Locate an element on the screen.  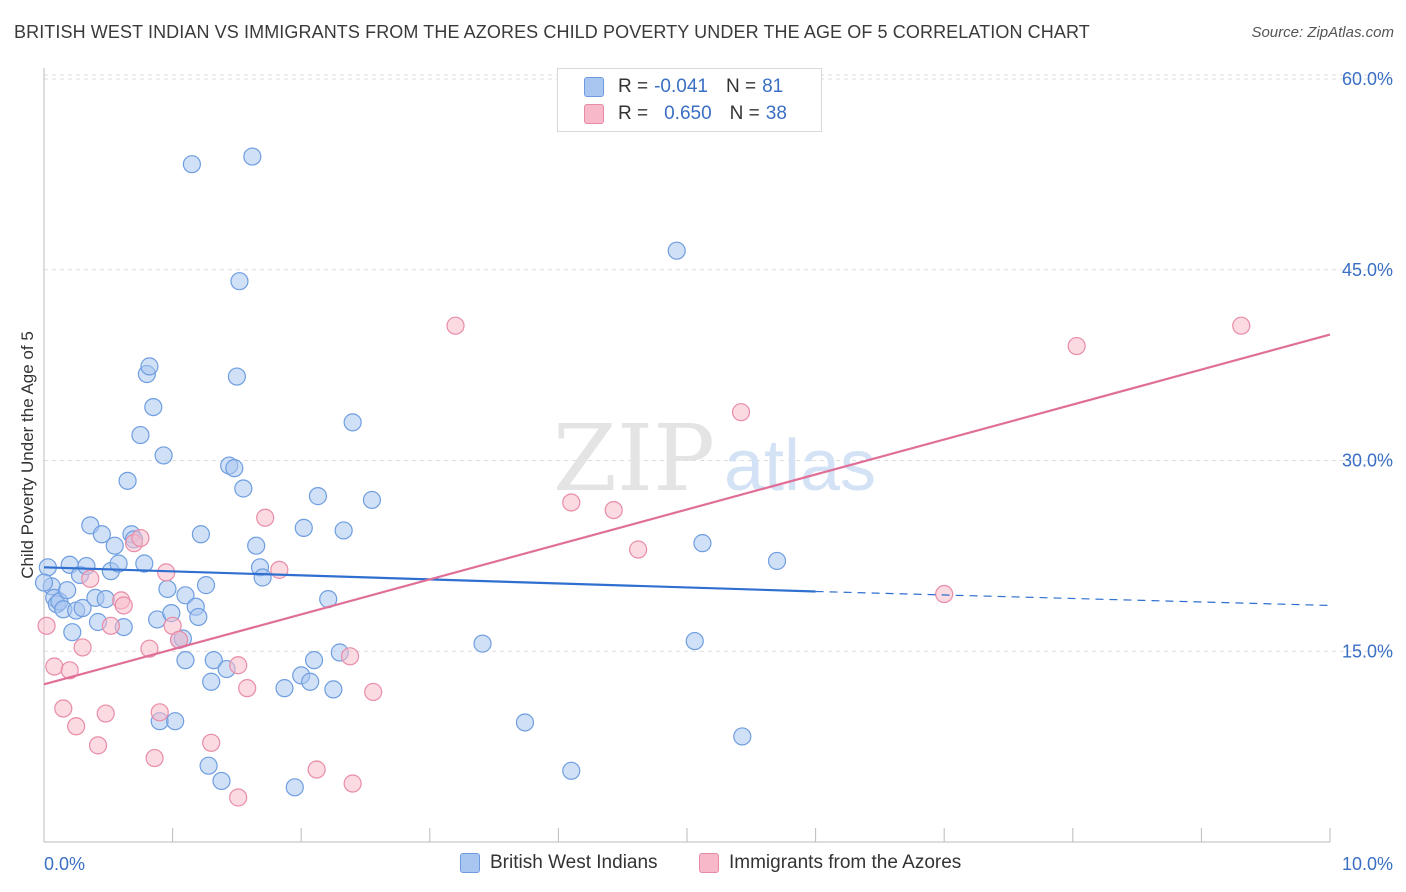
legend-n-value: 38 is located at coordinates (776, 113).